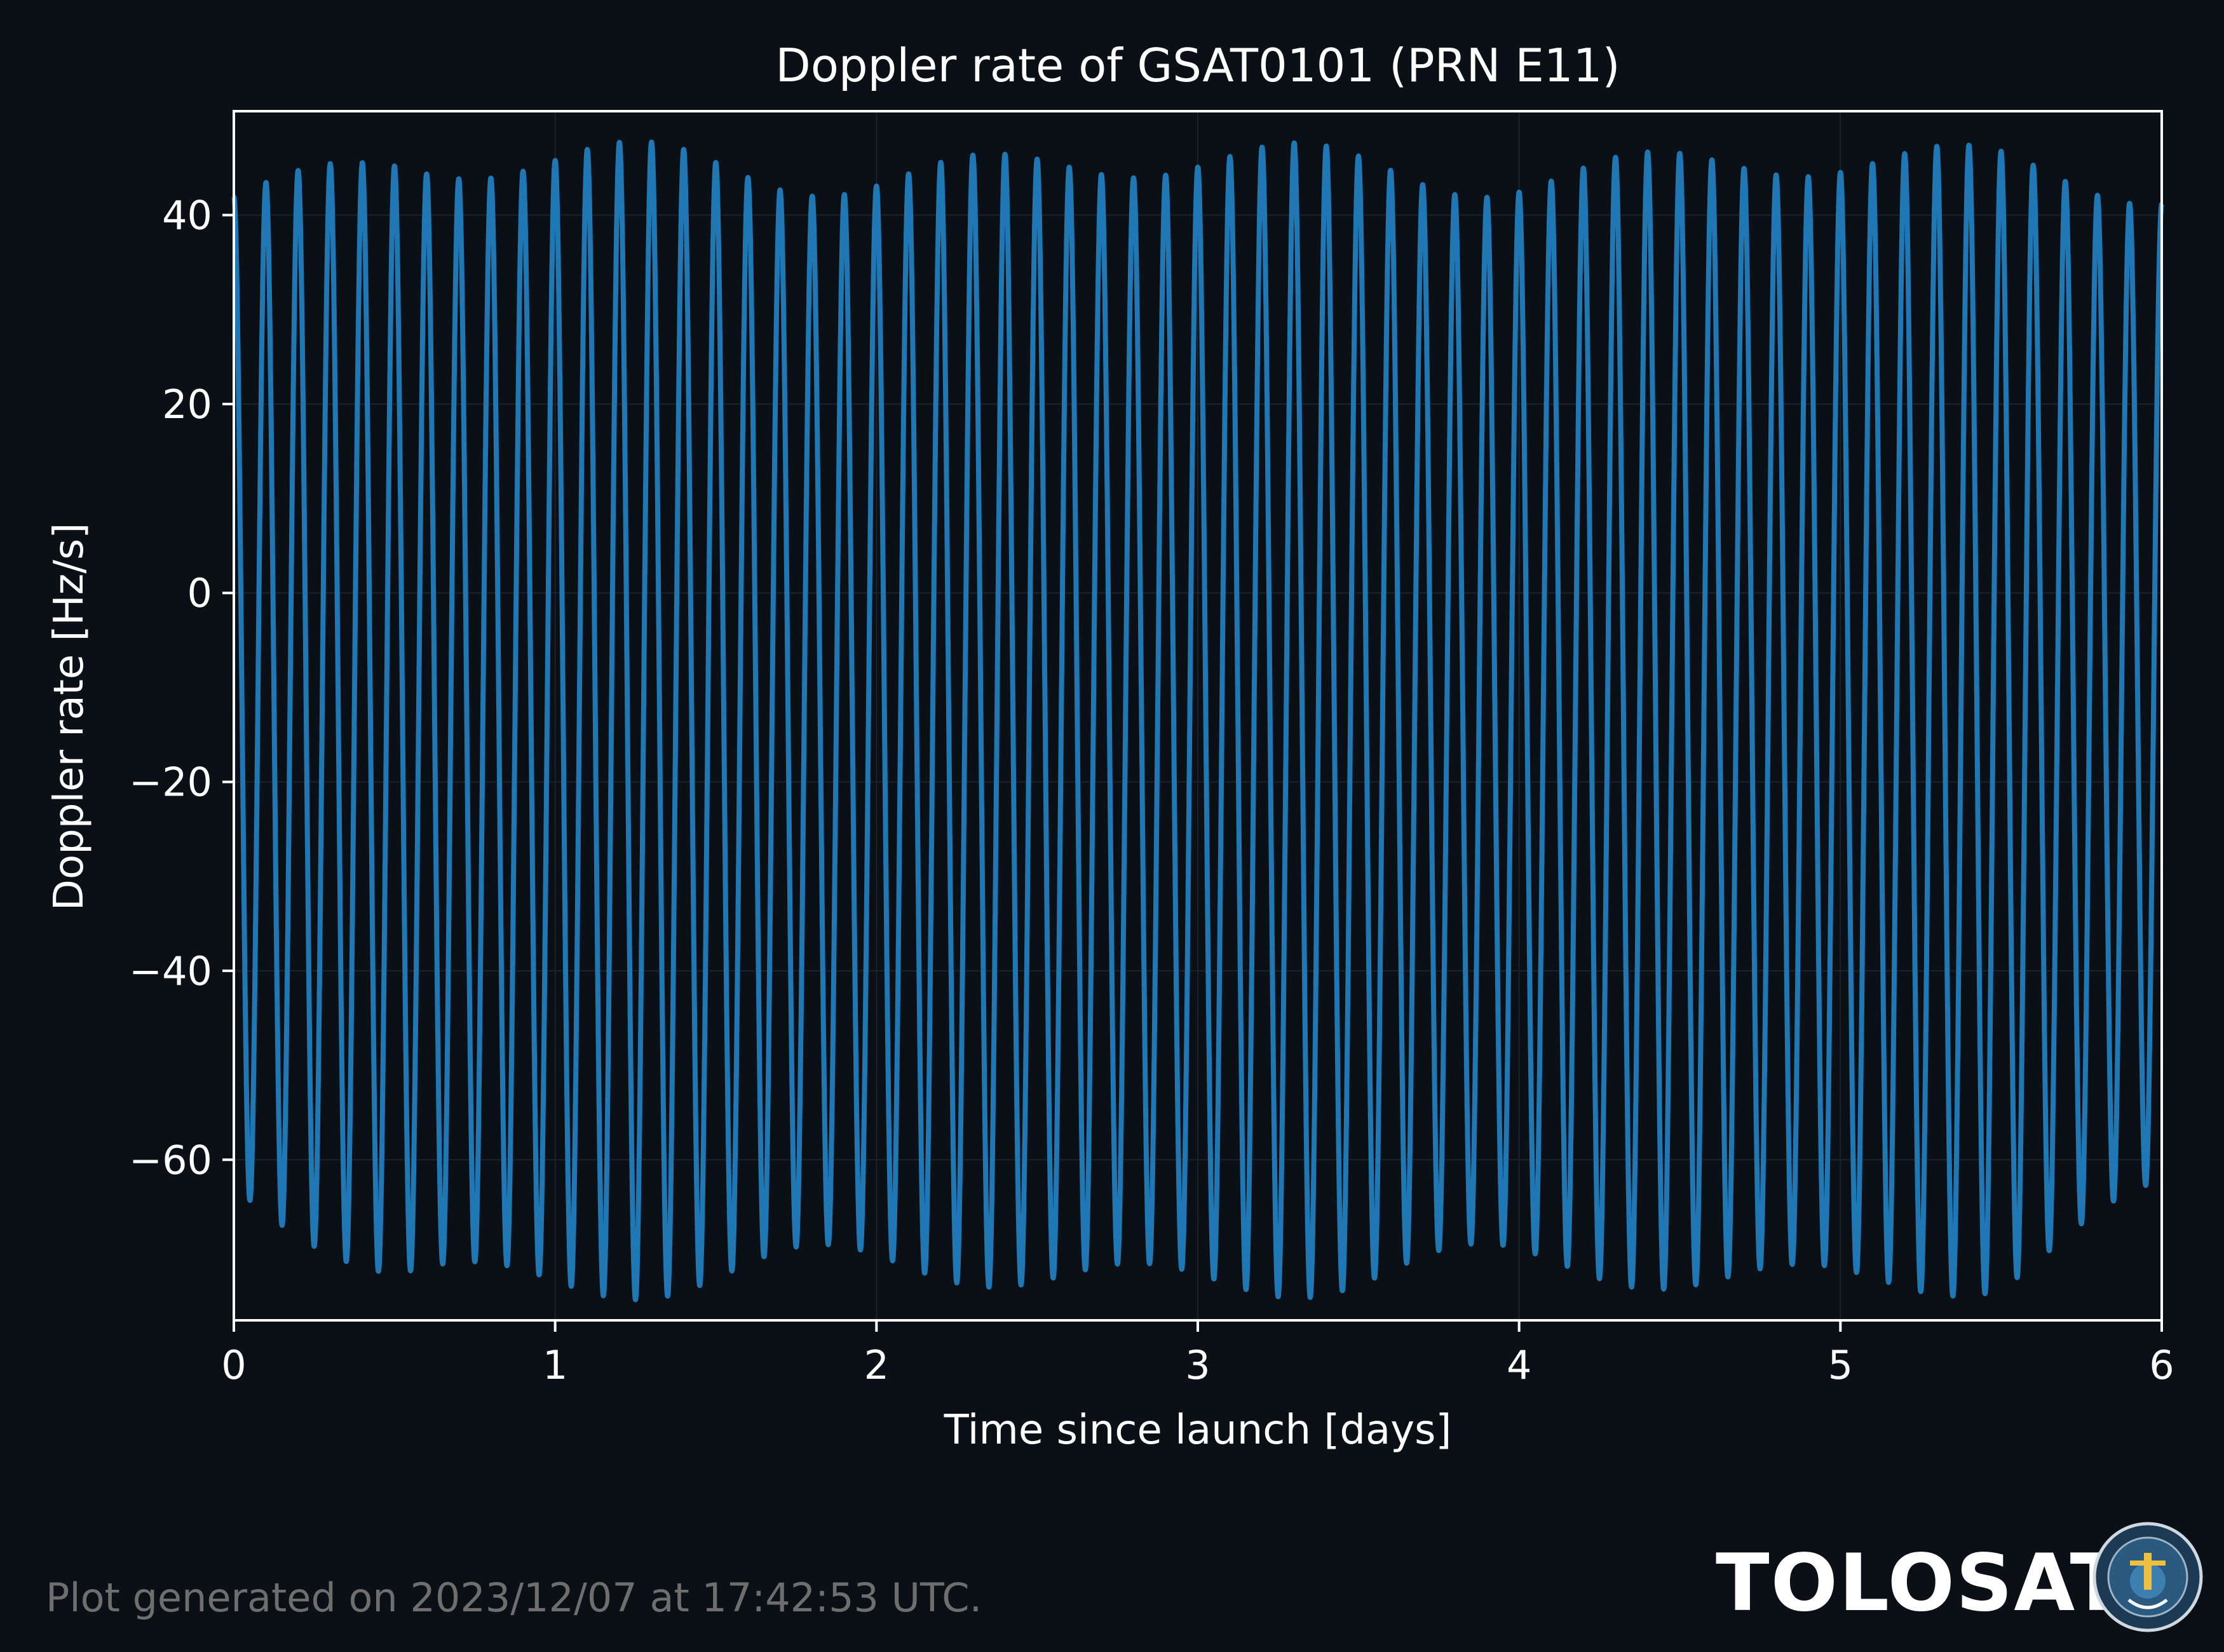 Image resolution: width=2224 pixels, height=1652 pixels. What do you see at coordinates (555, 1365) in the screenshot?
I see `x-tick-label: 1` at bounding box center [555, 1365].